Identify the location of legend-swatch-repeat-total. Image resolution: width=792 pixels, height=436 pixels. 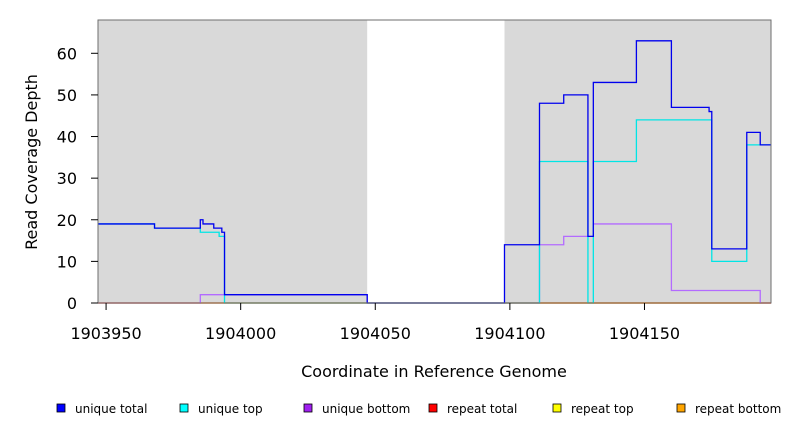
(433, 408).